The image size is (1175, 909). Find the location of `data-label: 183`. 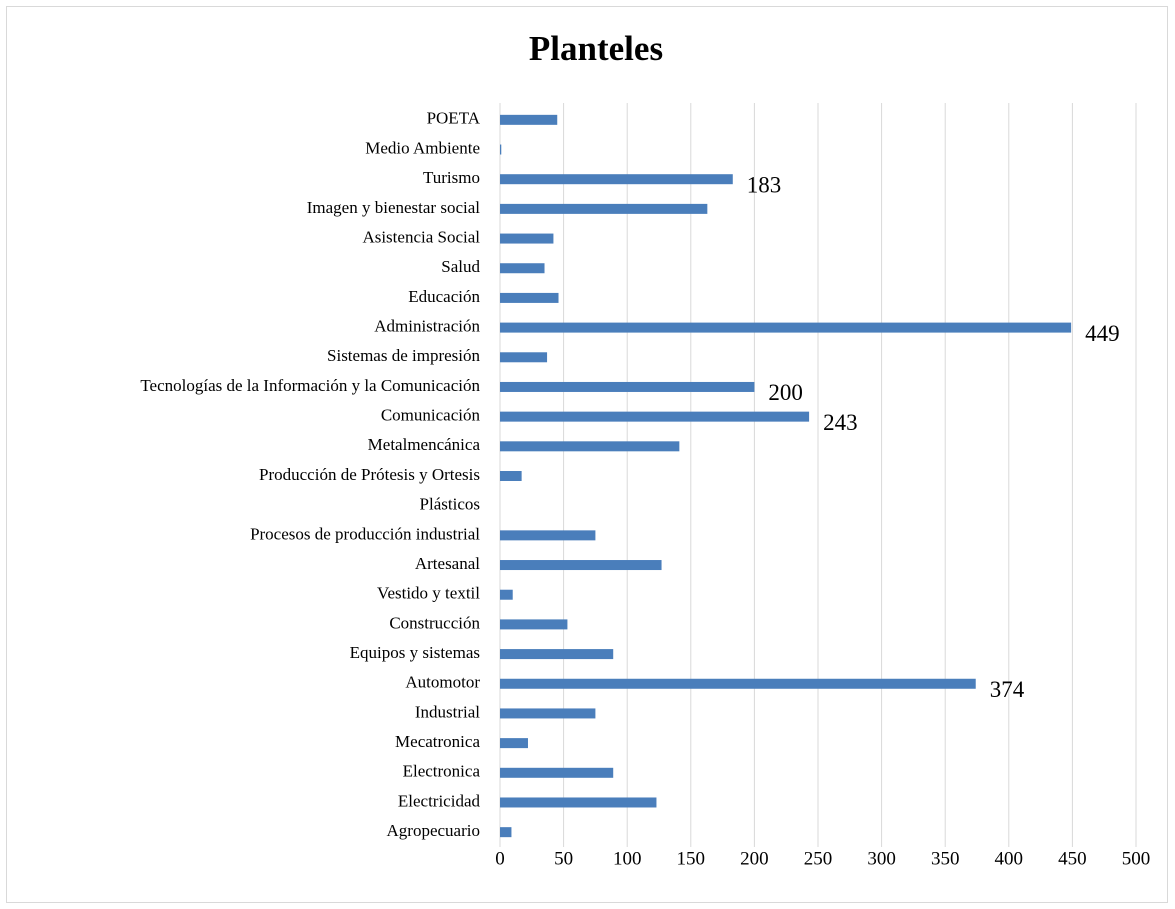

data-label: 183 is located at coordinates (764, 184).